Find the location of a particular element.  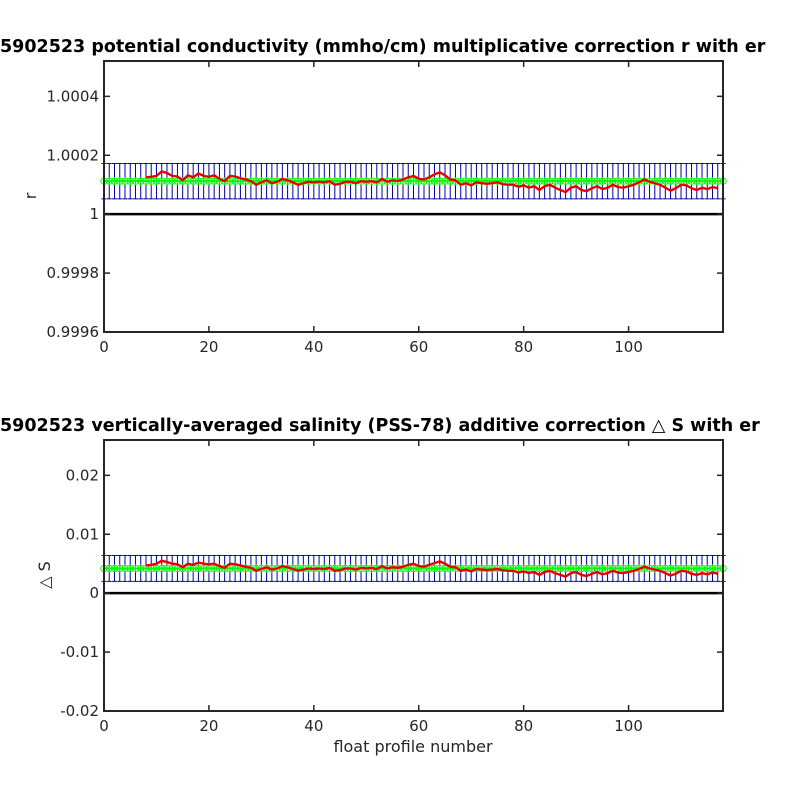

y-tick-label: 1 is located at coordinates (94, 214).